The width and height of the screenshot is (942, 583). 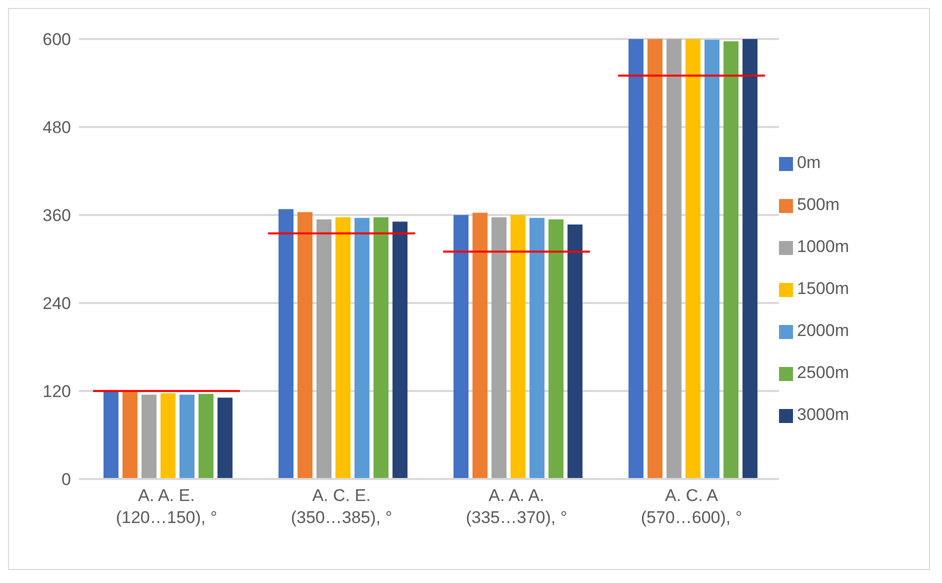 I want to click on x-tick-label: A. C. A (570…600), °, so click(x=691, y=506).